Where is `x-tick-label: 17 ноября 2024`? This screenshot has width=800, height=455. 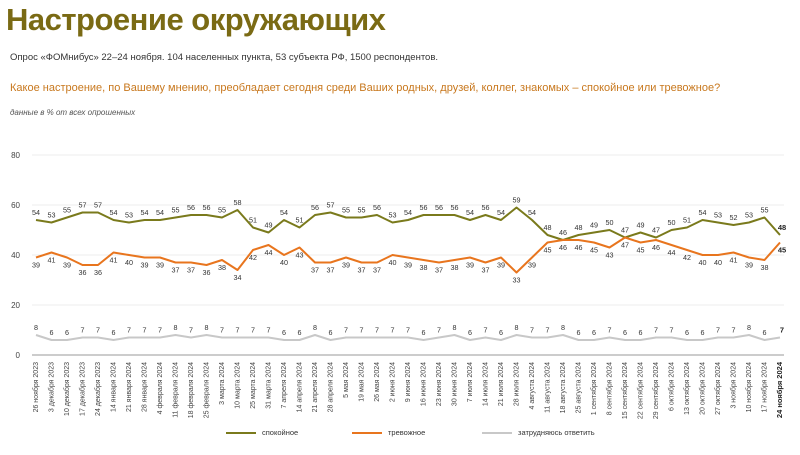
x-tick-label: 17 ноября 2024 is located at coordinates (765, 387).